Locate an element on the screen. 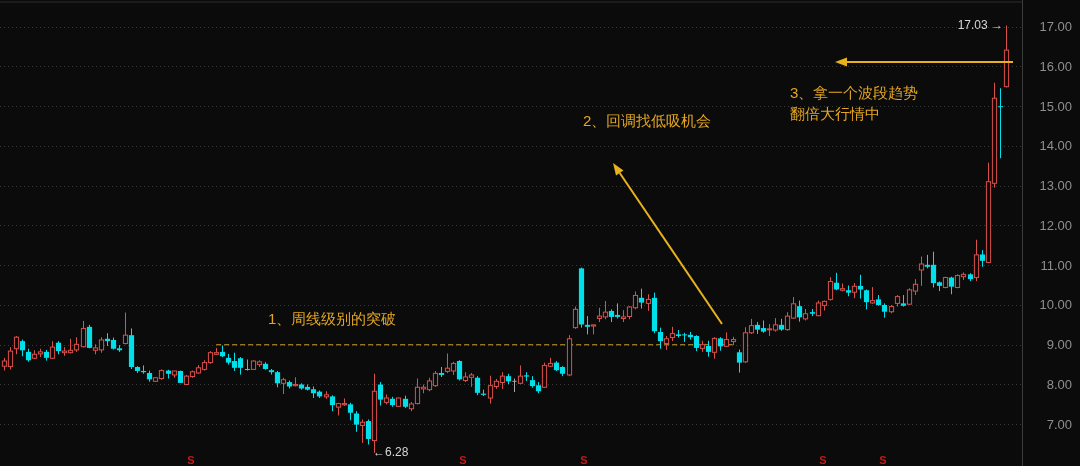 This screenshot has height=466, width=1080. price-note: 17.03 → is located at coordinates (980, 24).